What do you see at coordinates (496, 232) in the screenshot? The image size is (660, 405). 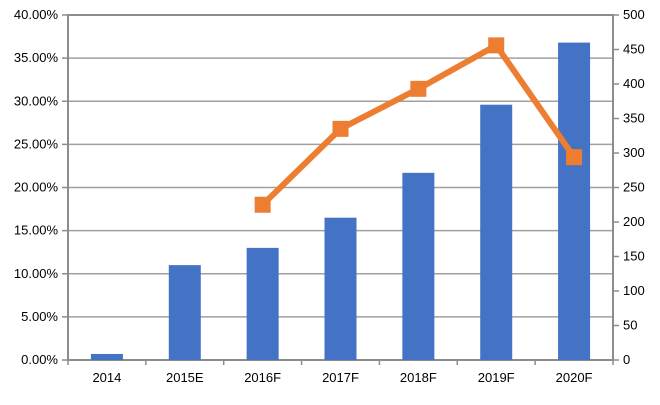 I see `bar-2019F` at bounding box center [496, 232].